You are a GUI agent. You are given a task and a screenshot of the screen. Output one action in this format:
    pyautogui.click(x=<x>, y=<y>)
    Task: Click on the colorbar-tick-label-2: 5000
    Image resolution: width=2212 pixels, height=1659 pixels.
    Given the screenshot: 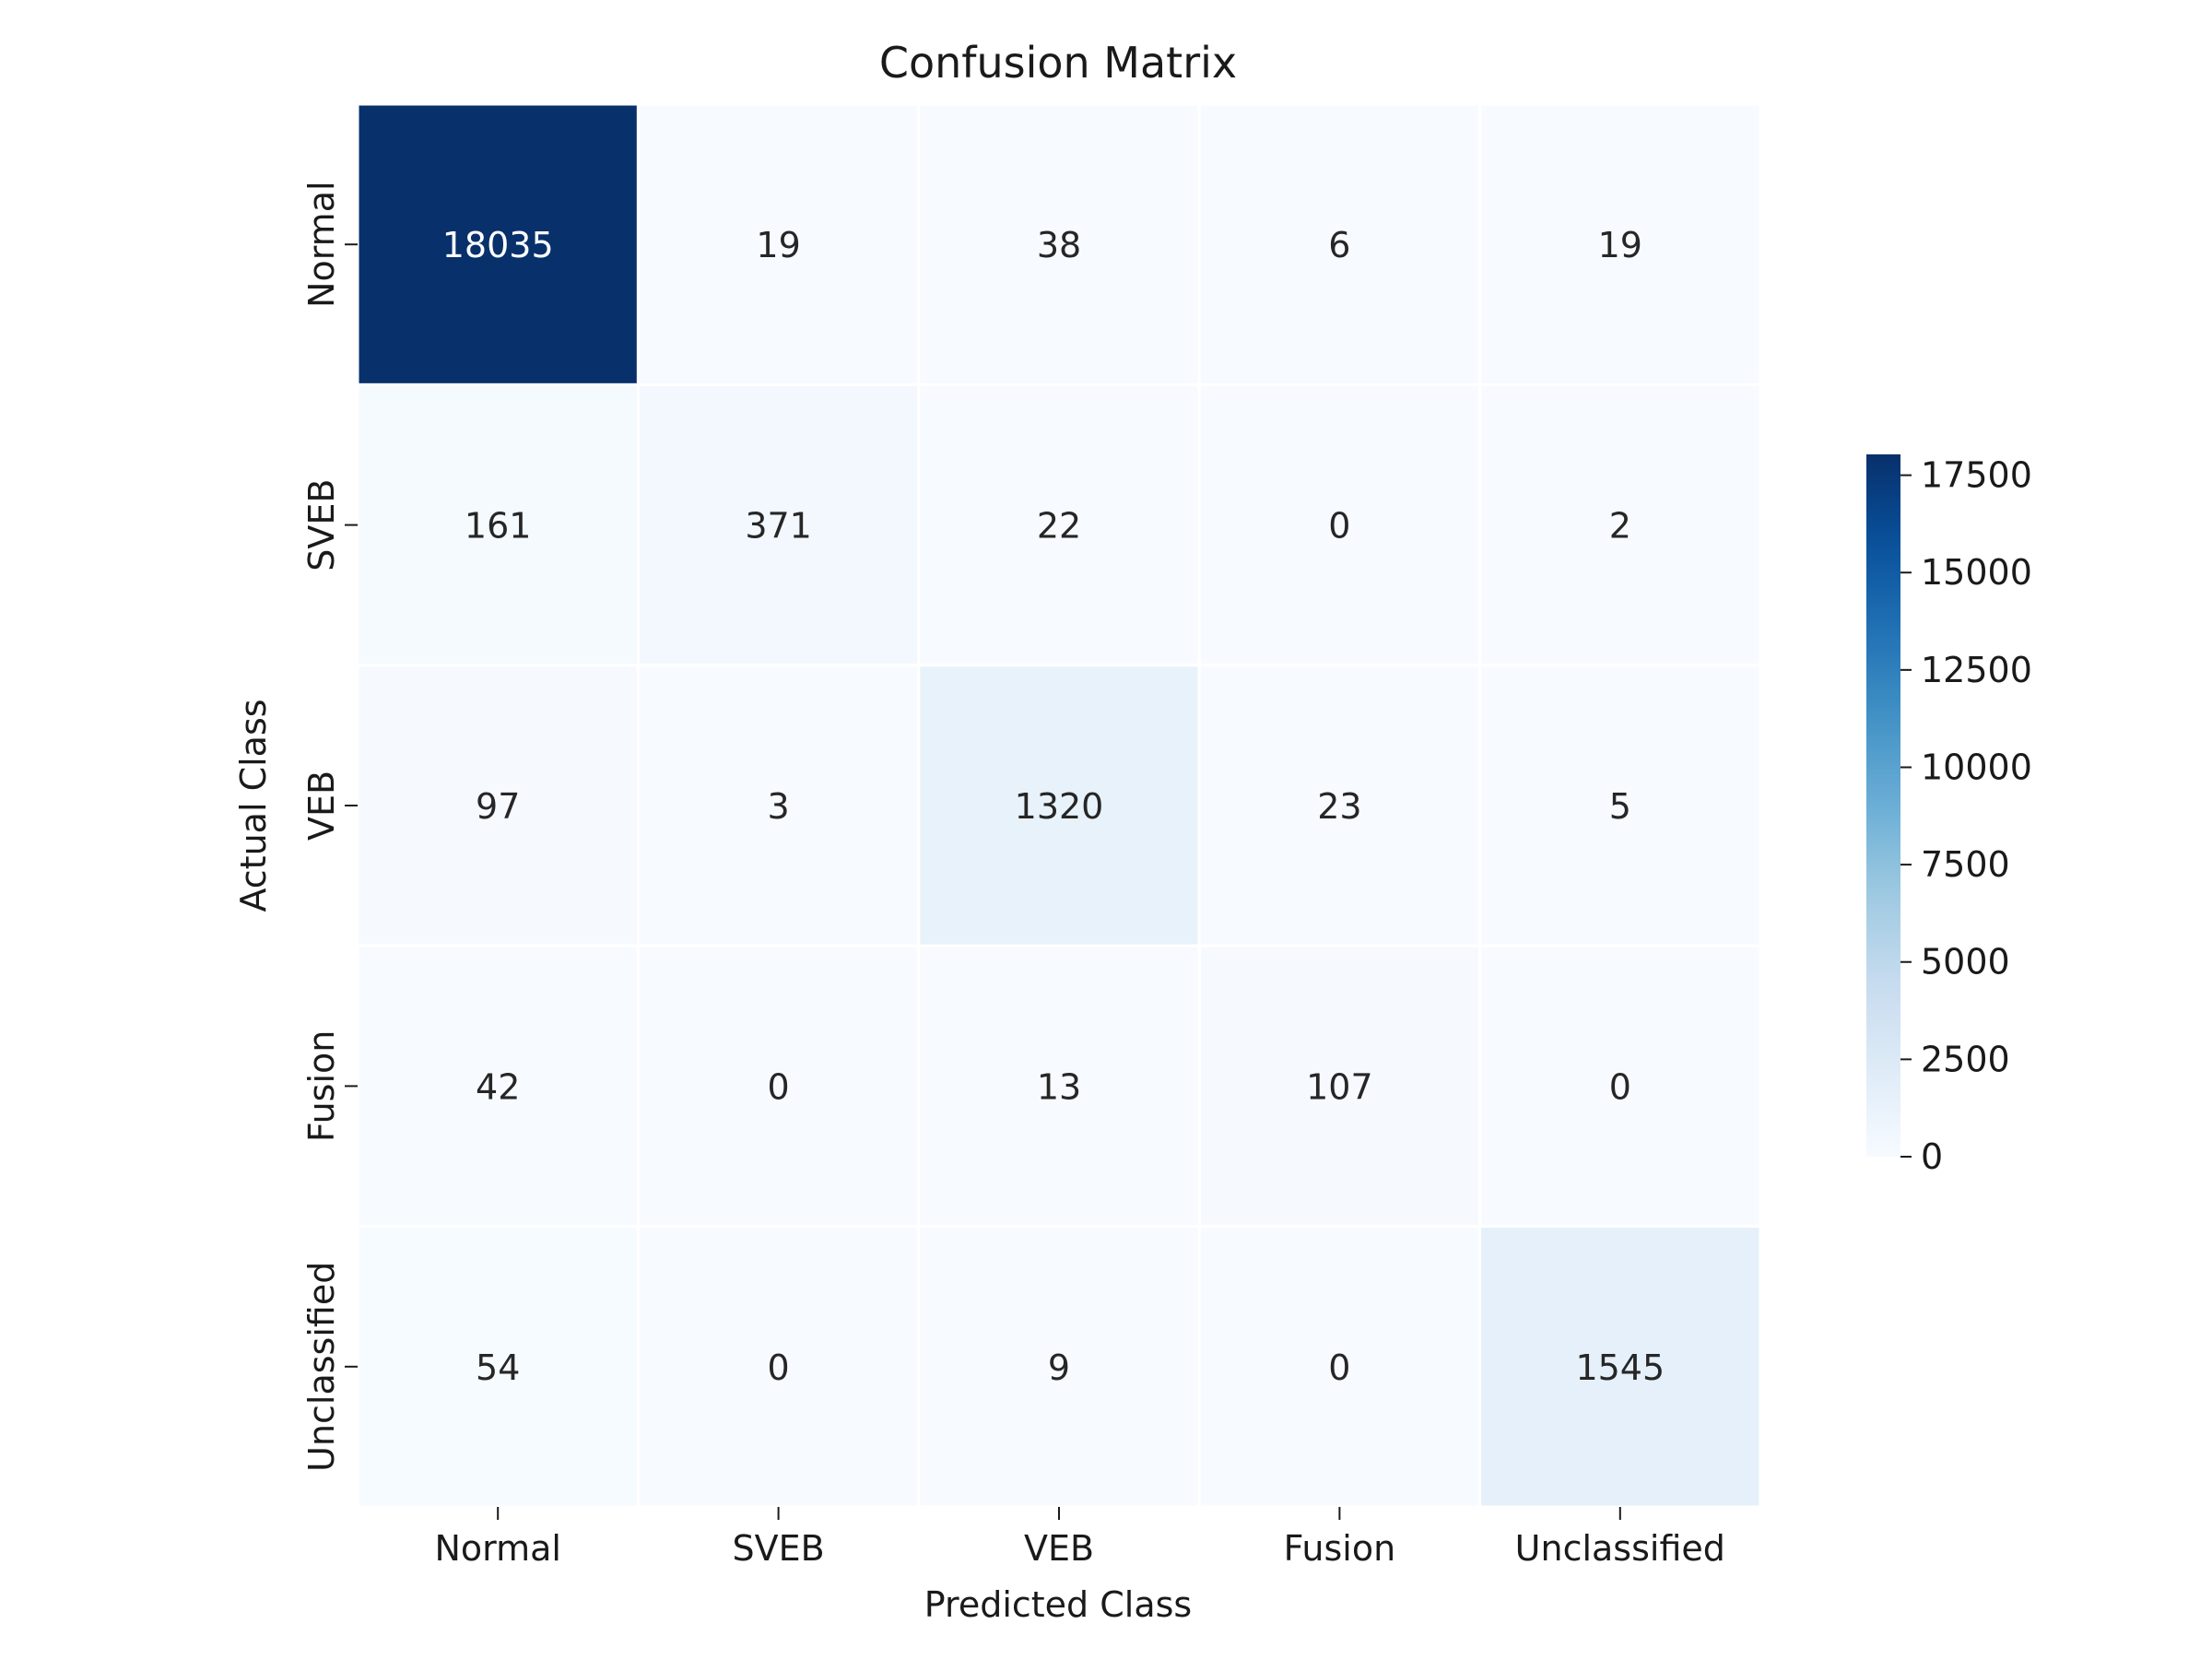 What is the action you would take?
    pyautogui.click(x=1965, y=962)
    